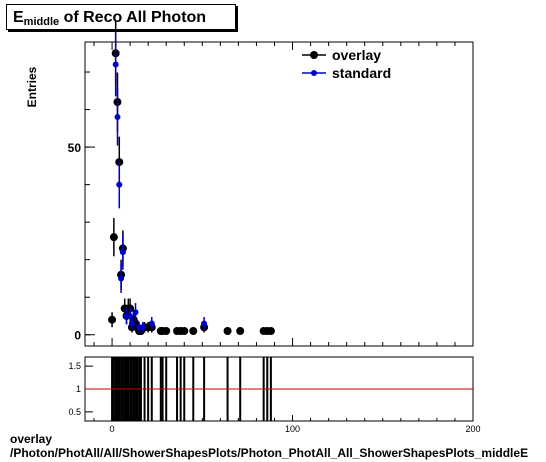  I want to click on y-tick-label: 0, so click(77, 336).